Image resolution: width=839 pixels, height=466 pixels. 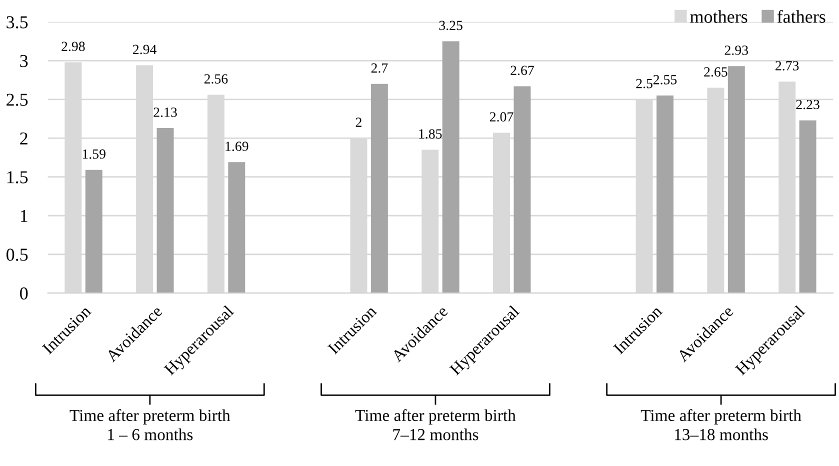 I want to click on data-label: 2.55, so click(x=665, y=79).